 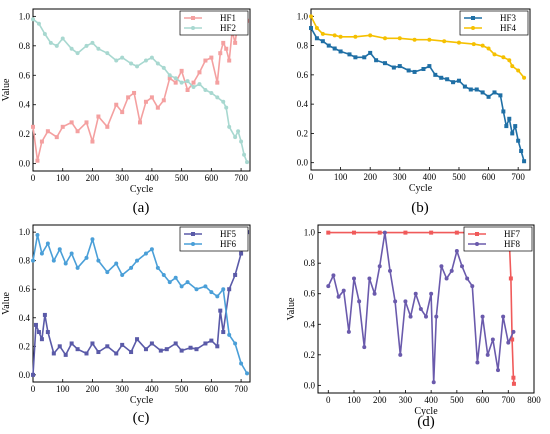 I want to click on series-hf5, so click(x=140, y=303).